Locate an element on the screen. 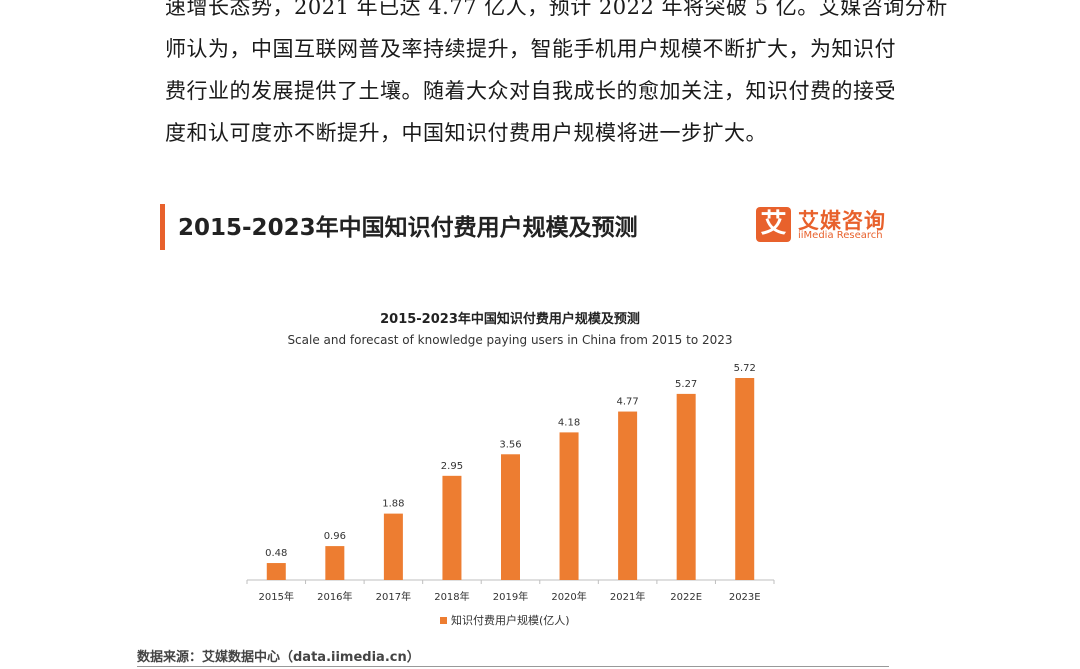 Image resolution: width=1080 pixels, height=669 pixels. legend-label: 知识付费用户规模(亿人) is located at coordinates (510, 620).